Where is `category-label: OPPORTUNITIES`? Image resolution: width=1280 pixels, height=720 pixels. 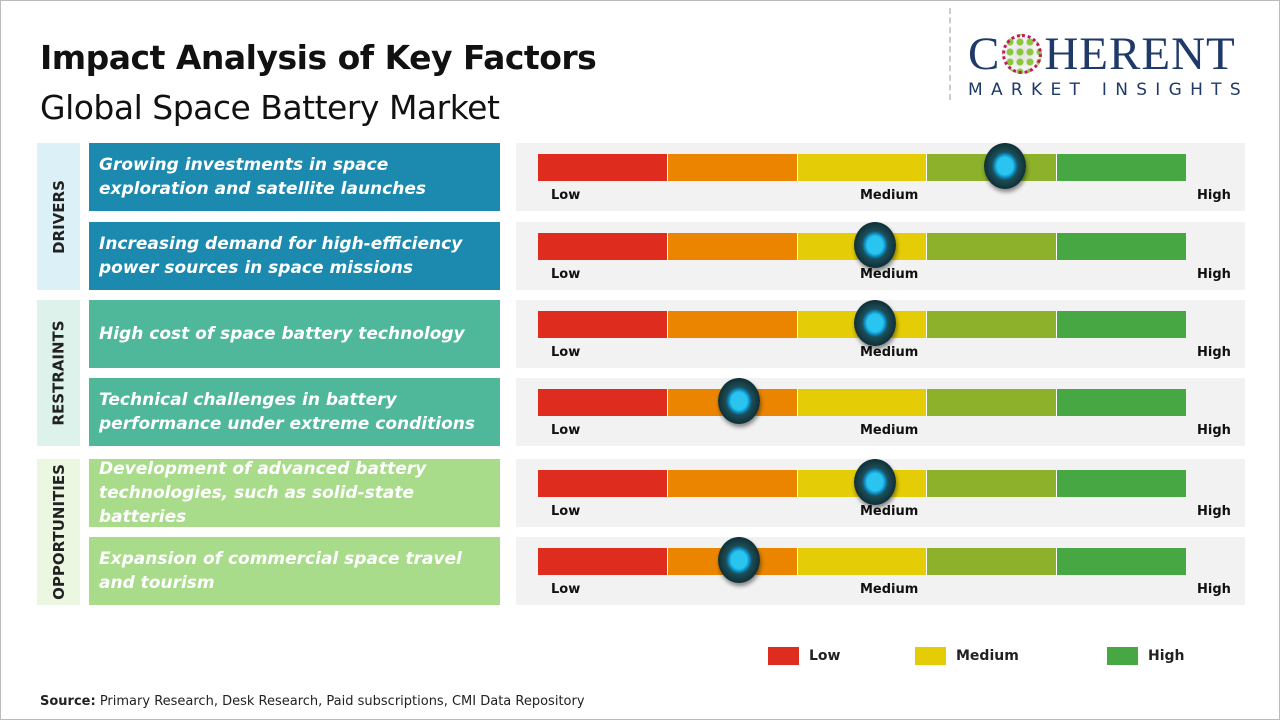 category-label: OPPORTUNITIES is located at coordinates (58, 532).